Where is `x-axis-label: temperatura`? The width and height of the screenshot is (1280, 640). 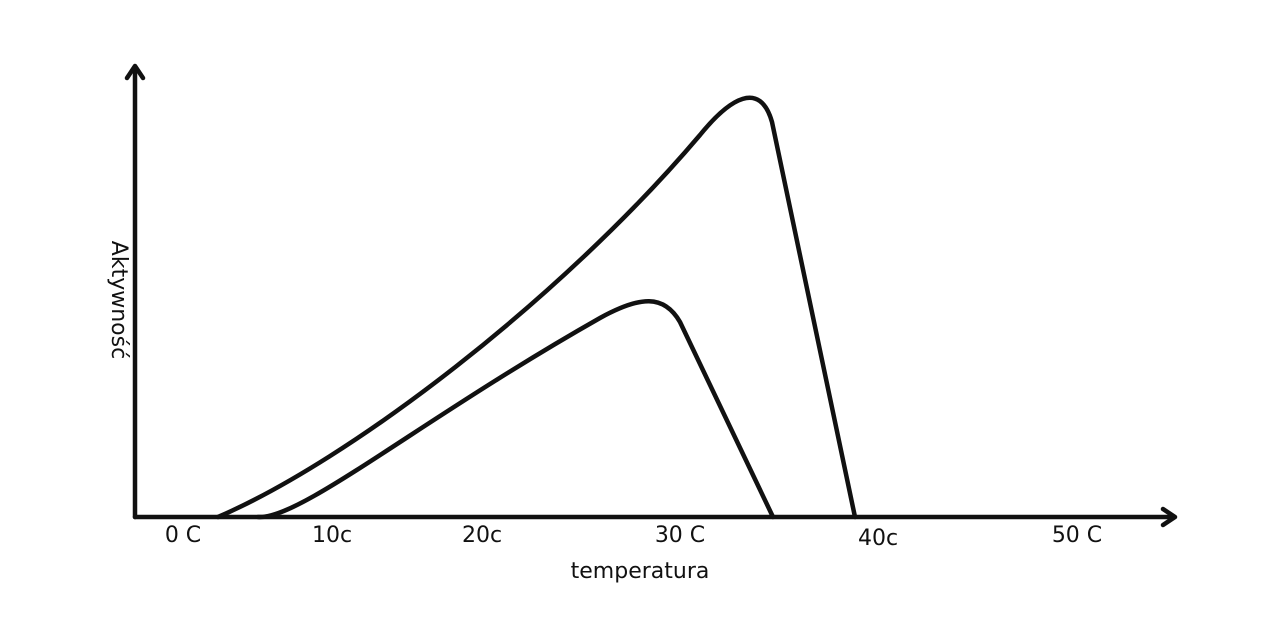
x-axis-label: temperatura is located at coordinates (640, 571).